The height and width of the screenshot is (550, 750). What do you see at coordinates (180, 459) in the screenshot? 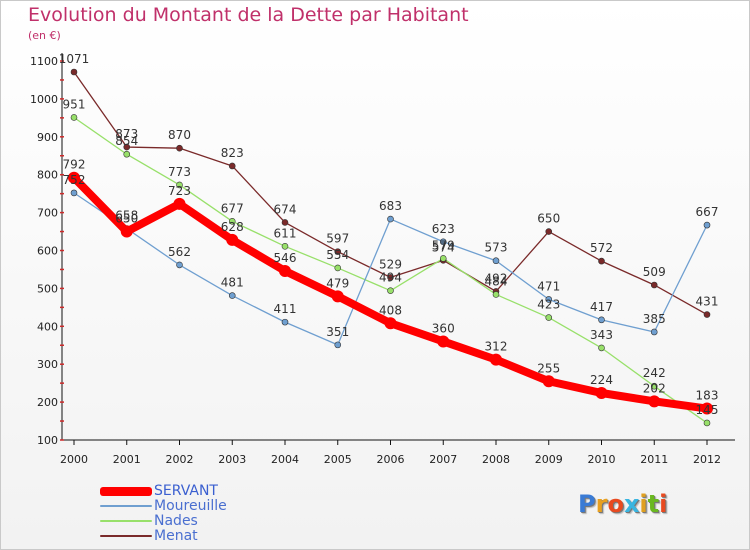
I see `x-tick-label: 2002` at bounding box center [180, 459].